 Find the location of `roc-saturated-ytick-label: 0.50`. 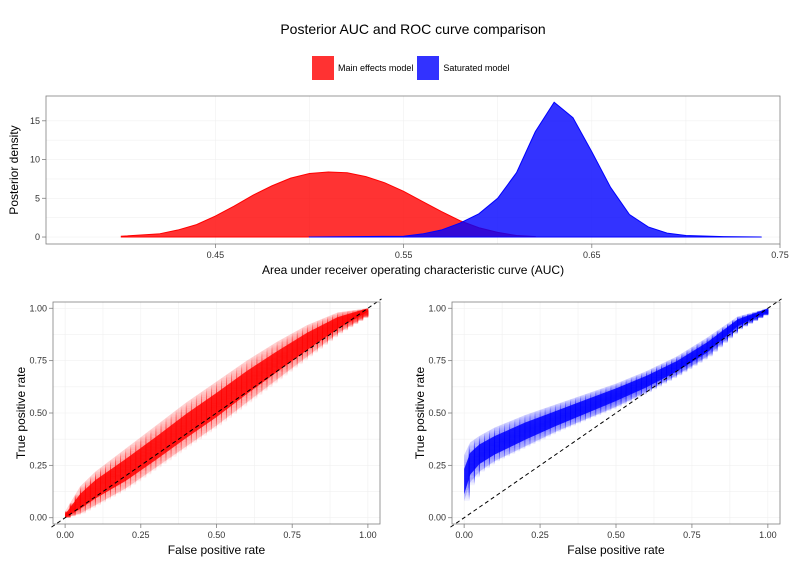

roc-saturated-ytick-label: 0.50 is located at coordinates (437, 413).